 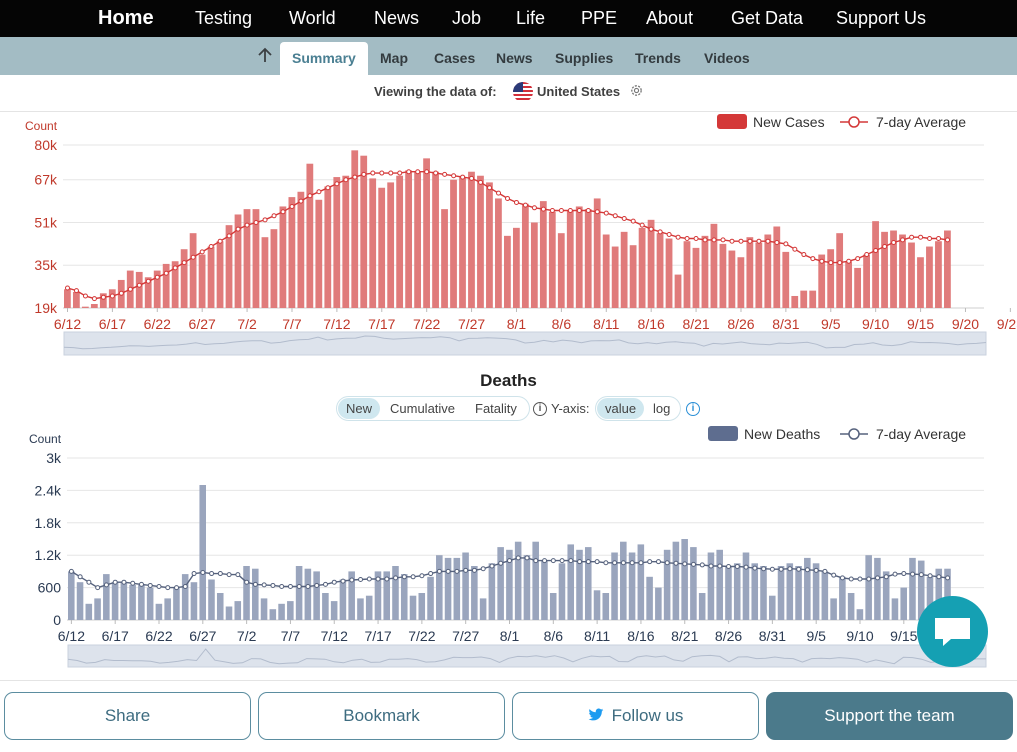 I want to click on legend-deaths-avg-swatch, so click(x=854, y=434).